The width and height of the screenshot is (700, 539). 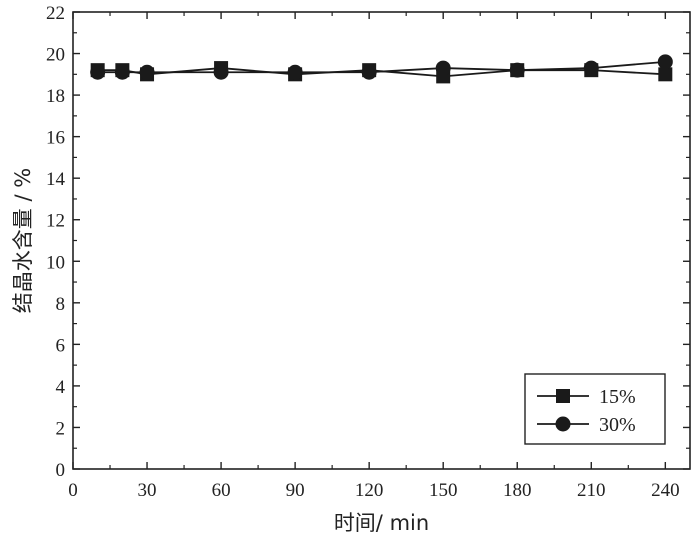 I want to click on y-tick-label: 16, so click(x=55, y=138).